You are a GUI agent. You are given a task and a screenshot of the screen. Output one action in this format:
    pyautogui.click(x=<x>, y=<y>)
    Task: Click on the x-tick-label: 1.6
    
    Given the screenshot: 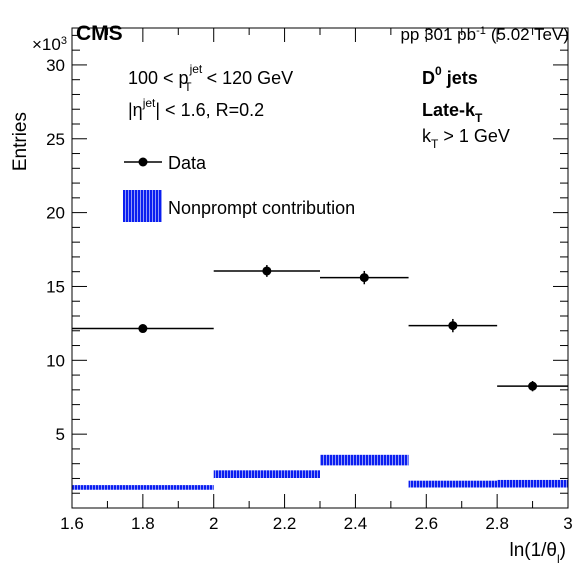 What is the action you would take?
    pyautogui.click(x=72, y=523)
    